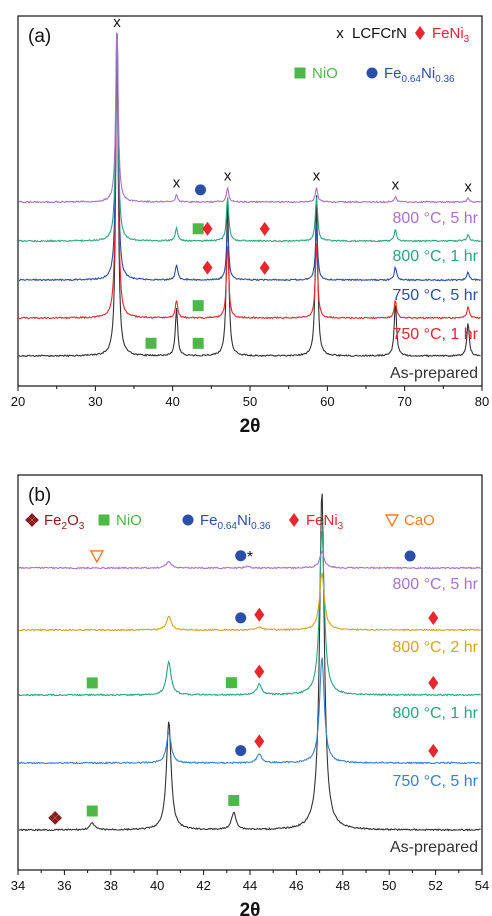 This screenshot has height=916, width=492. I want to click on x-tick-label: 54, so click(482, 885).